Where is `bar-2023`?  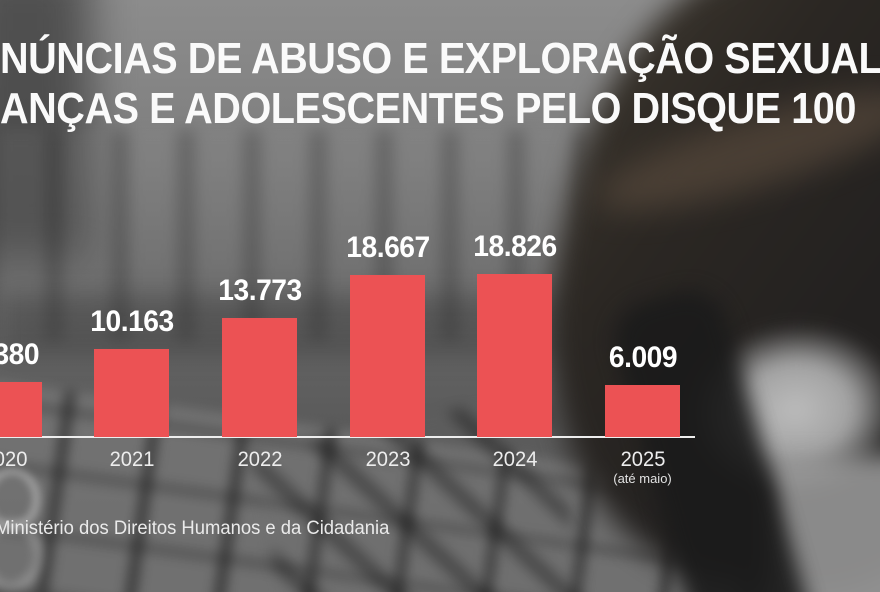
bar-2023 is located at coordinates (387, 356).